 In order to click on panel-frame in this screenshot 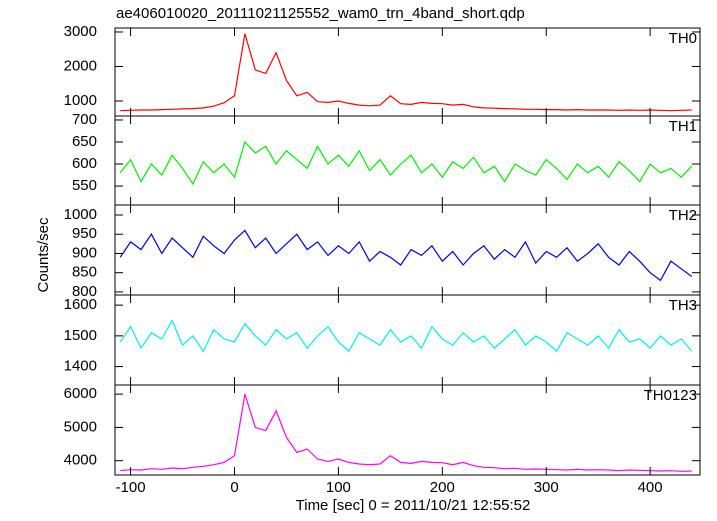, I will do `click(407, 430)`.